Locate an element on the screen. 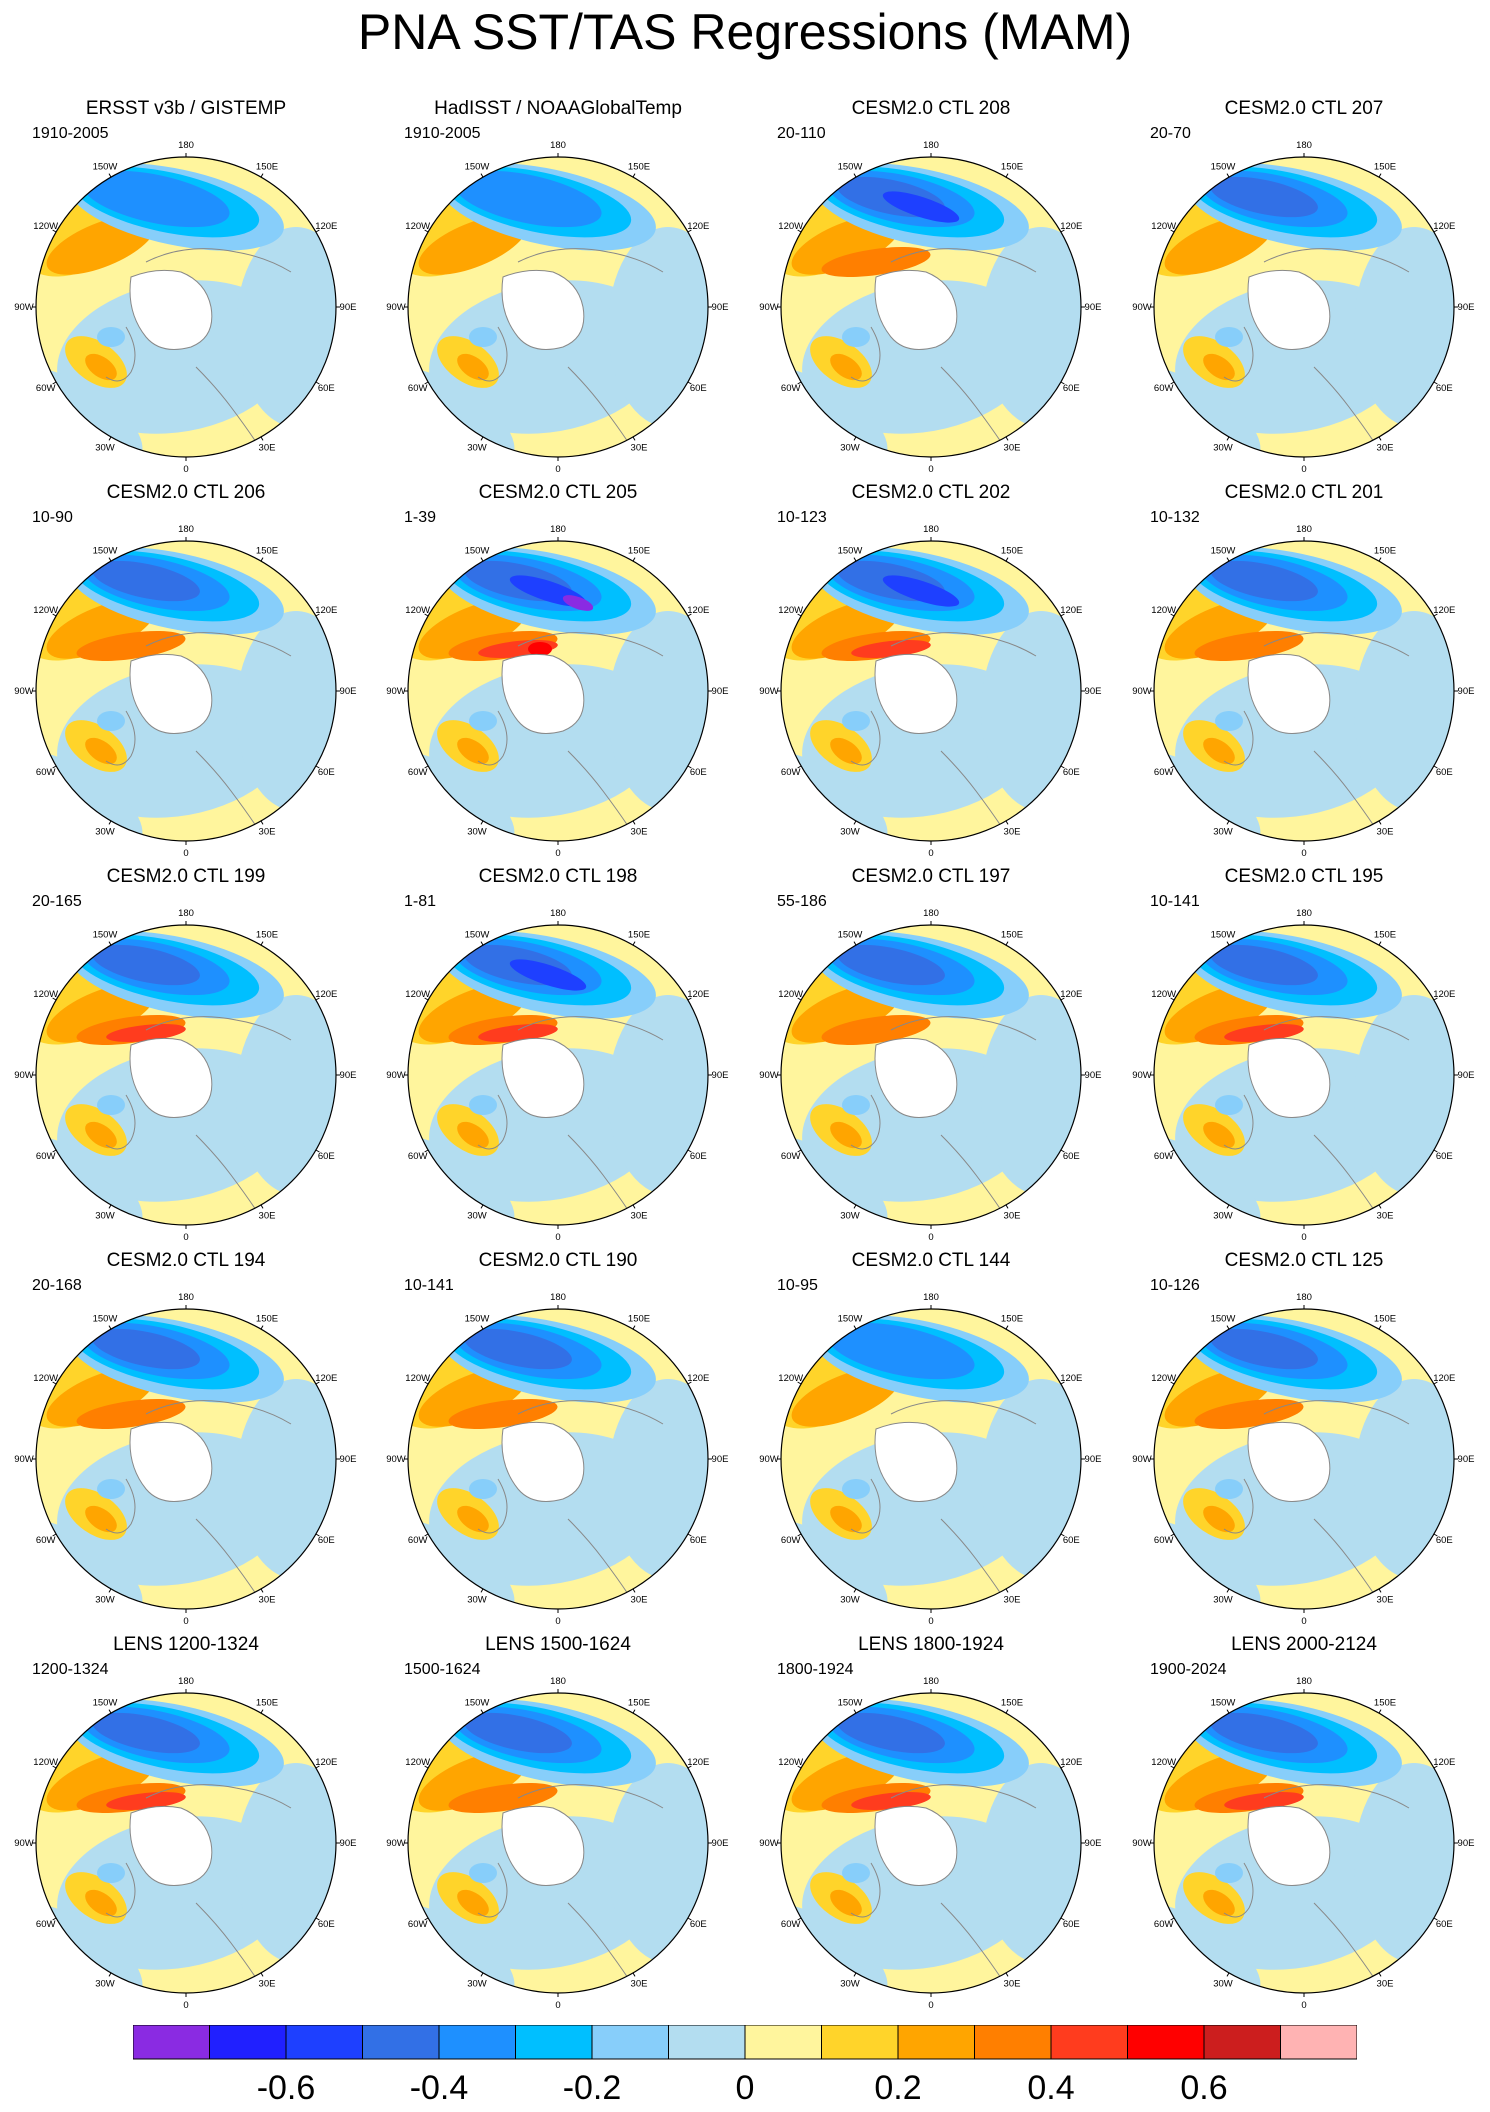  longitude-label: 120W is located at coordinates (45, 1762).